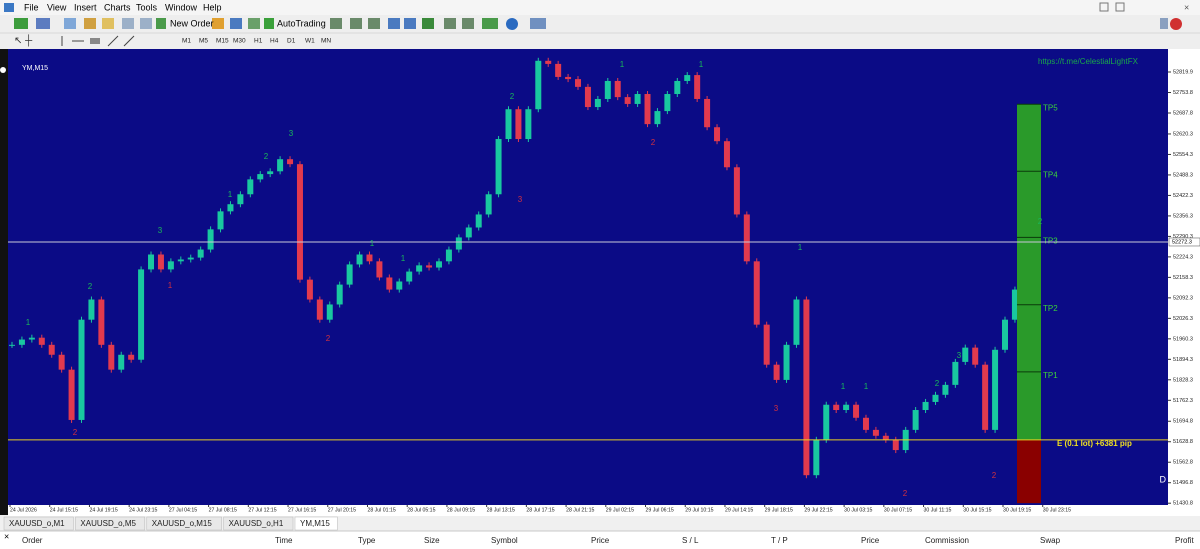  Describe the element at coordinates (186, 41) in the screenshot. I see `timeframe-button: M1` at that location.